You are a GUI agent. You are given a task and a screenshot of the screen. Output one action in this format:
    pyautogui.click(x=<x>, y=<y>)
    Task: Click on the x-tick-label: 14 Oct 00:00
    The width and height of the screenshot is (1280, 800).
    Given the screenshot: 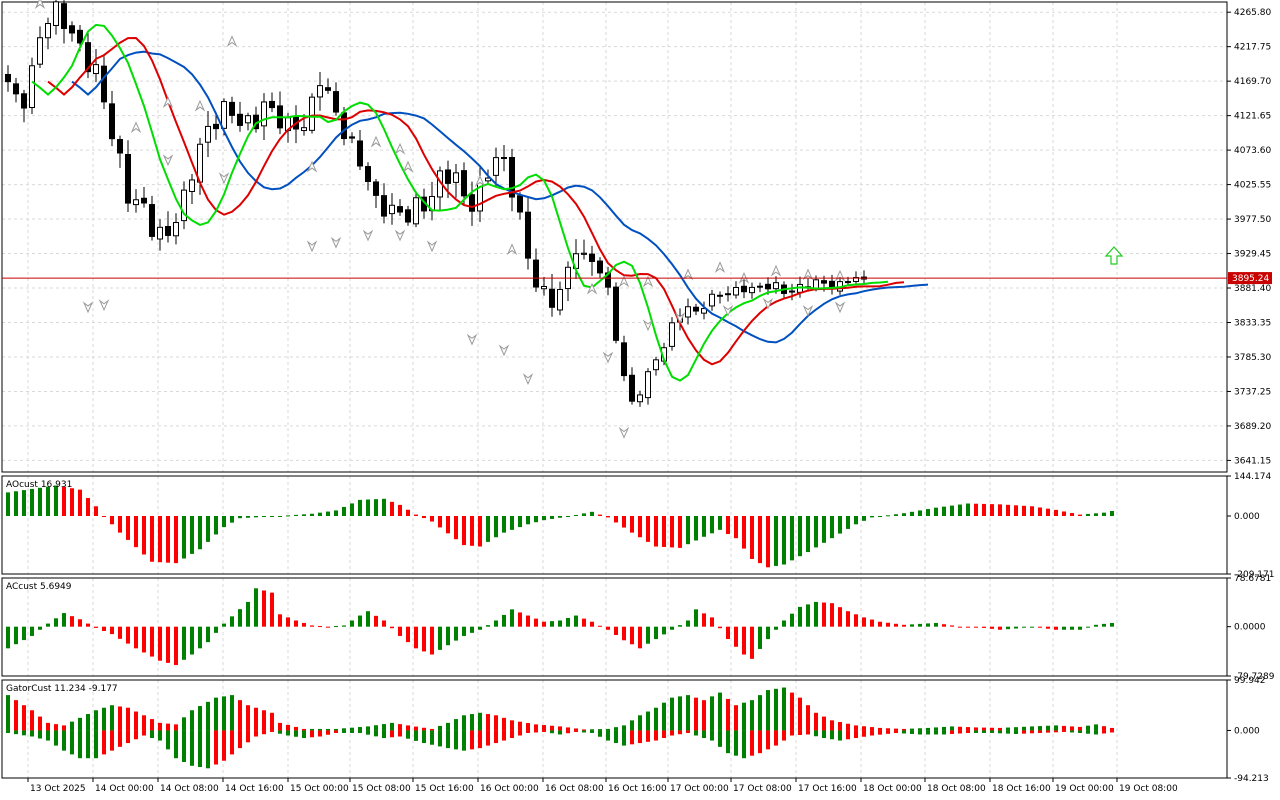 What is the action you would take?
    pyautogui.click(x=124, y=789)
    